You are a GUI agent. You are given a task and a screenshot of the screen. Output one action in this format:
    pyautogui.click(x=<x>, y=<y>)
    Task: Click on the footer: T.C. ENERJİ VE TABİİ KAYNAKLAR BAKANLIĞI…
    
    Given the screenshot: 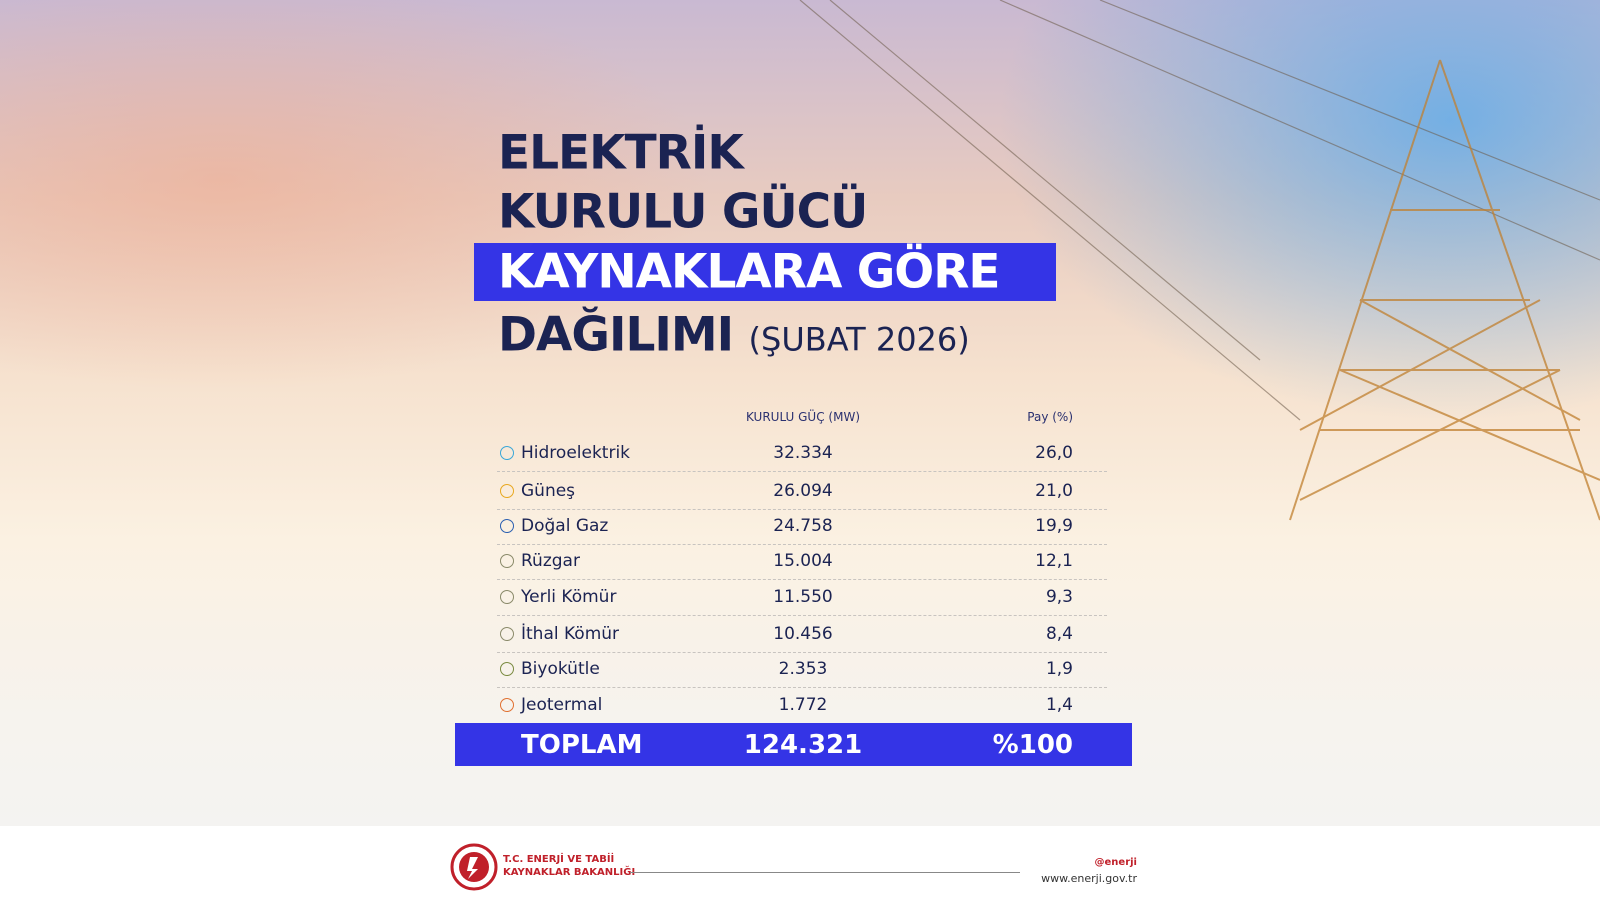 What is the action you would take?
    pyautogui.click(x=800, y=863)
    